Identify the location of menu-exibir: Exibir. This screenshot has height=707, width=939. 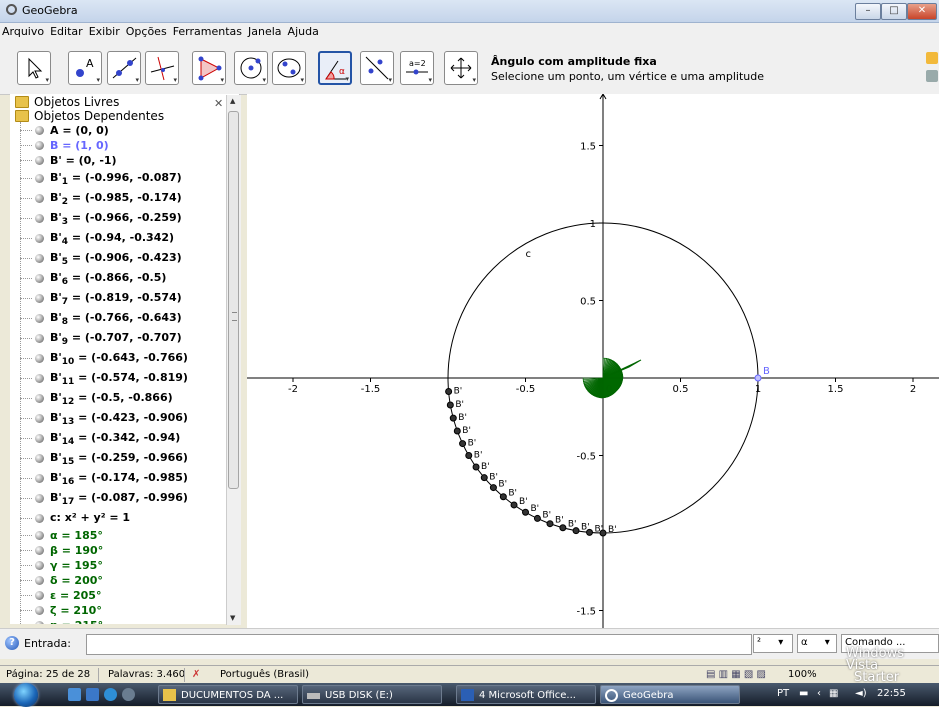
(104, 31).